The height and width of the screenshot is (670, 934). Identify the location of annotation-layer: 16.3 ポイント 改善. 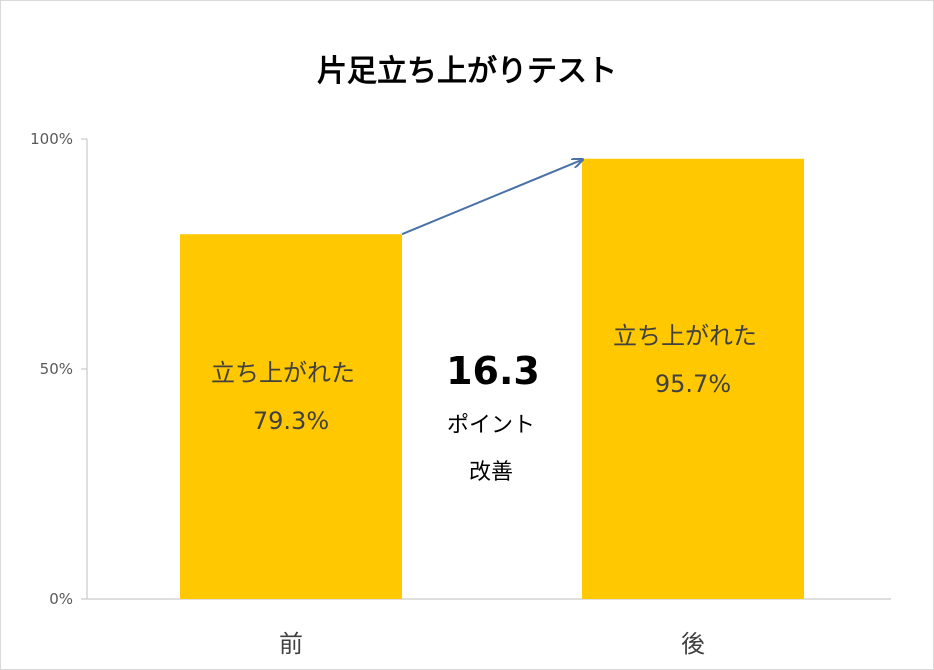
(491, 322).